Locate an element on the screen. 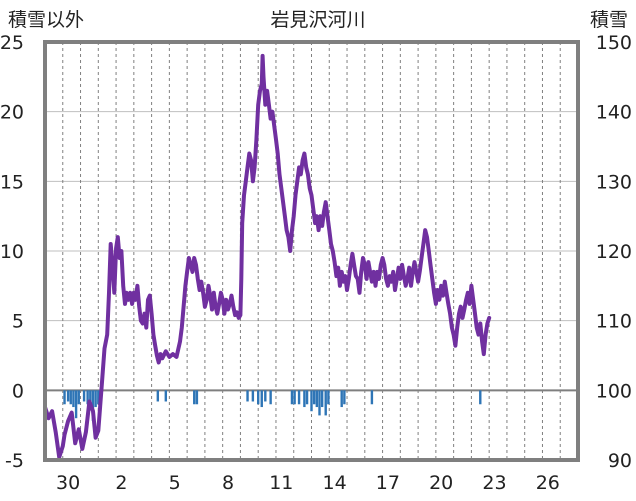  x-tick-6: 17 is located at coordinates (388, 483).